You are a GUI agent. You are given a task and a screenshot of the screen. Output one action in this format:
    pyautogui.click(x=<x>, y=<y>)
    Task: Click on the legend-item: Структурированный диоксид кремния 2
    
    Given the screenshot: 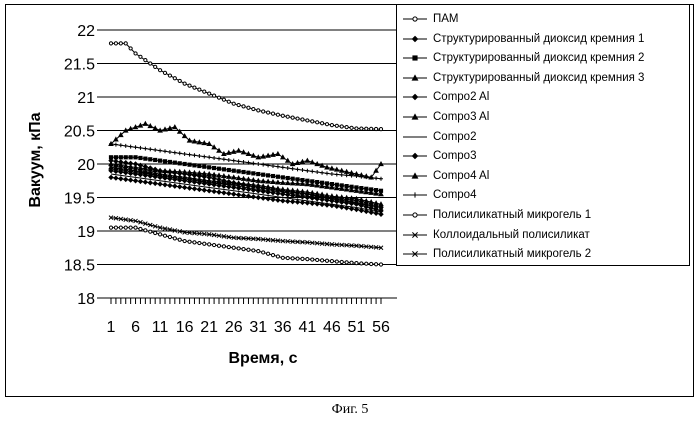 What is the action you would take?
    pyautogui.click(x=523, y=58)
    